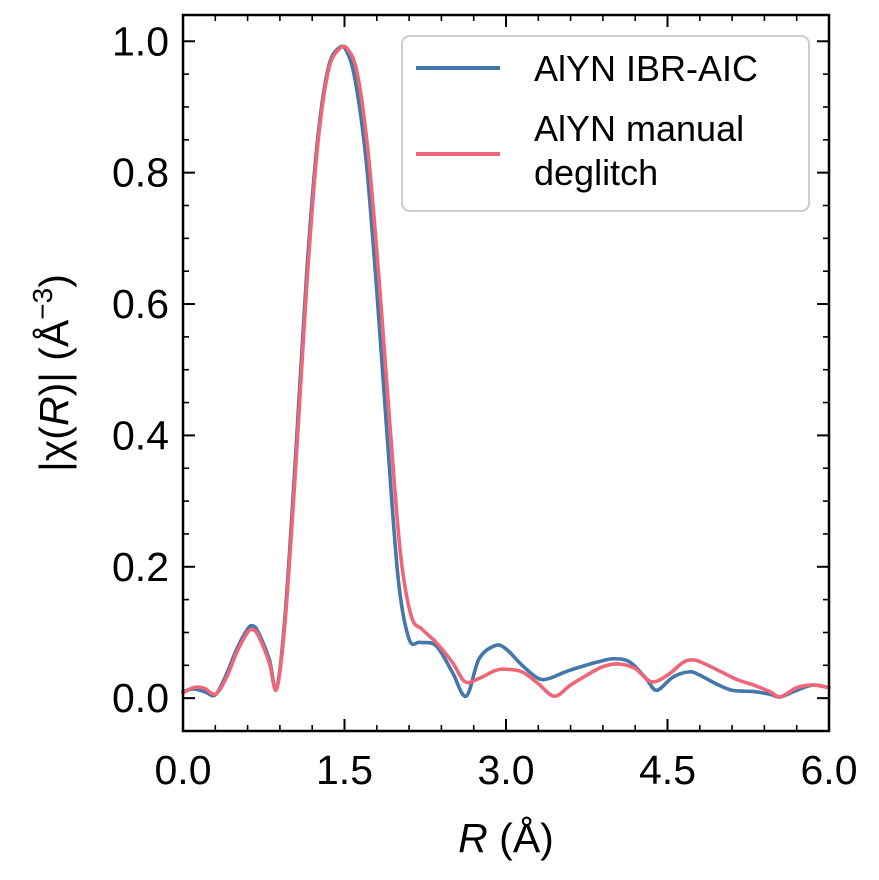  I want to click on legend-label-manual-deglitch: AlYN manual deglitch, so click(644, 150).